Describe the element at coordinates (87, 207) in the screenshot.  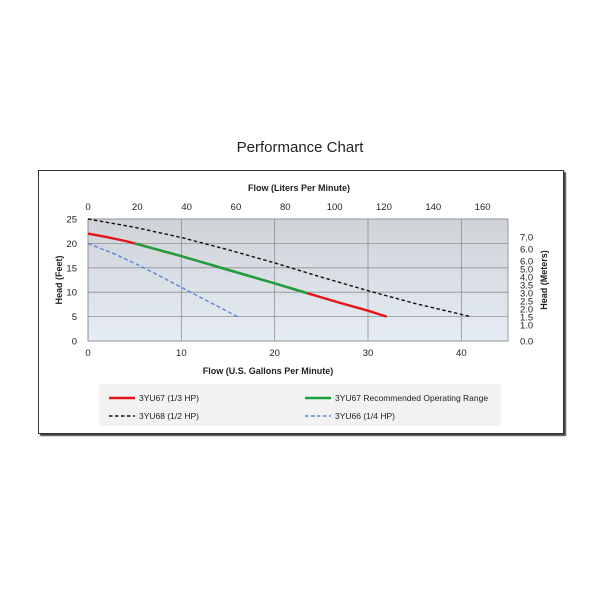
I see `x2-tick-label: 0` at that location.